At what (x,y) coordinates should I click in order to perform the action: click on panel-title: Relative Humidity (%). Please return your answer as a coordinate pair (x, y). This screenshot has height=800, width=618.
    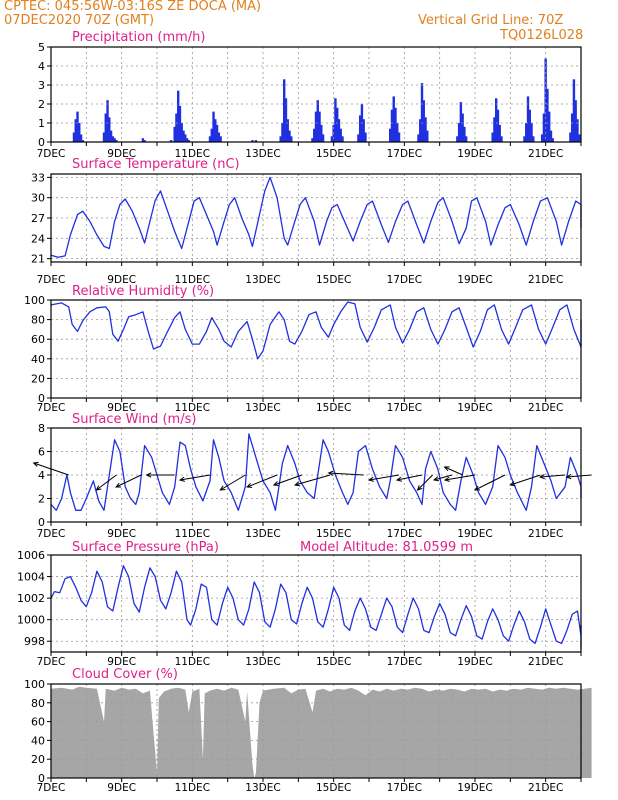
    Looking at the image, I should click on (143, 291).